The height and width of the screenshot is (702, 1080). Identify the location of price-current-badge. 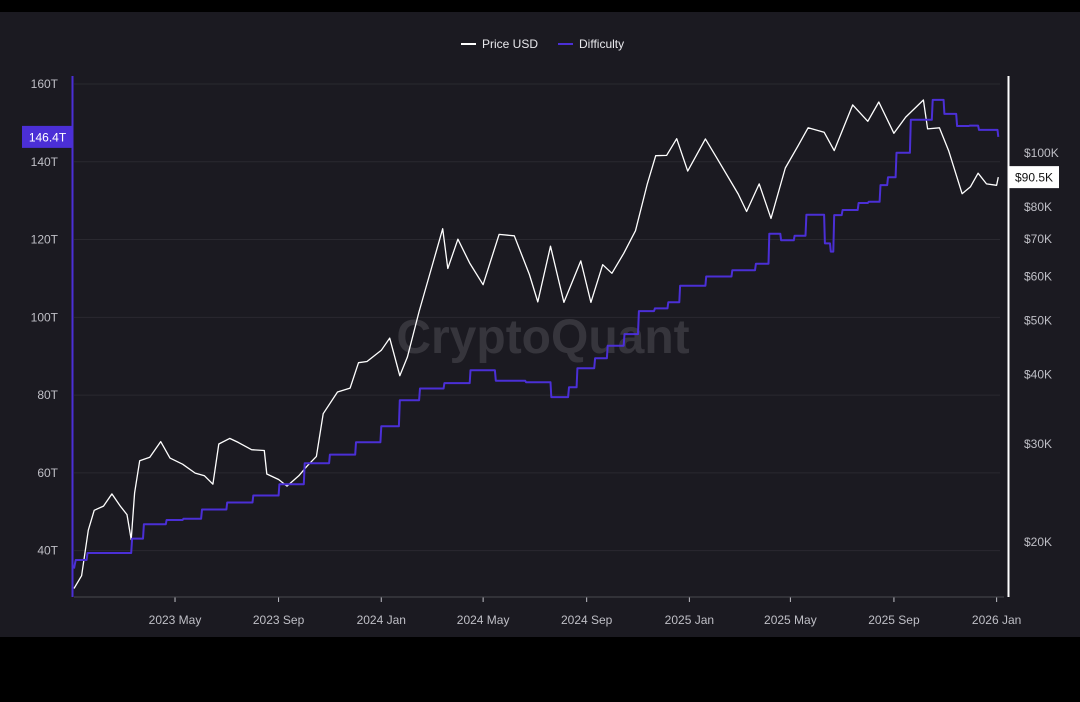
(1034, 177).